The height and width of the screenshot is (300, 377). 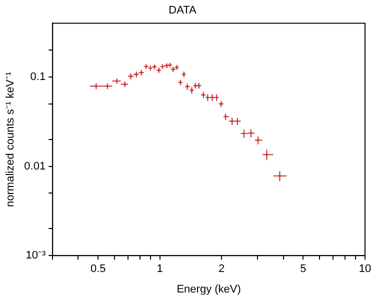 I want to click on y-axis-title: normalized counts s⁻¹ keV⁻¹, so click(x=10, y=139).